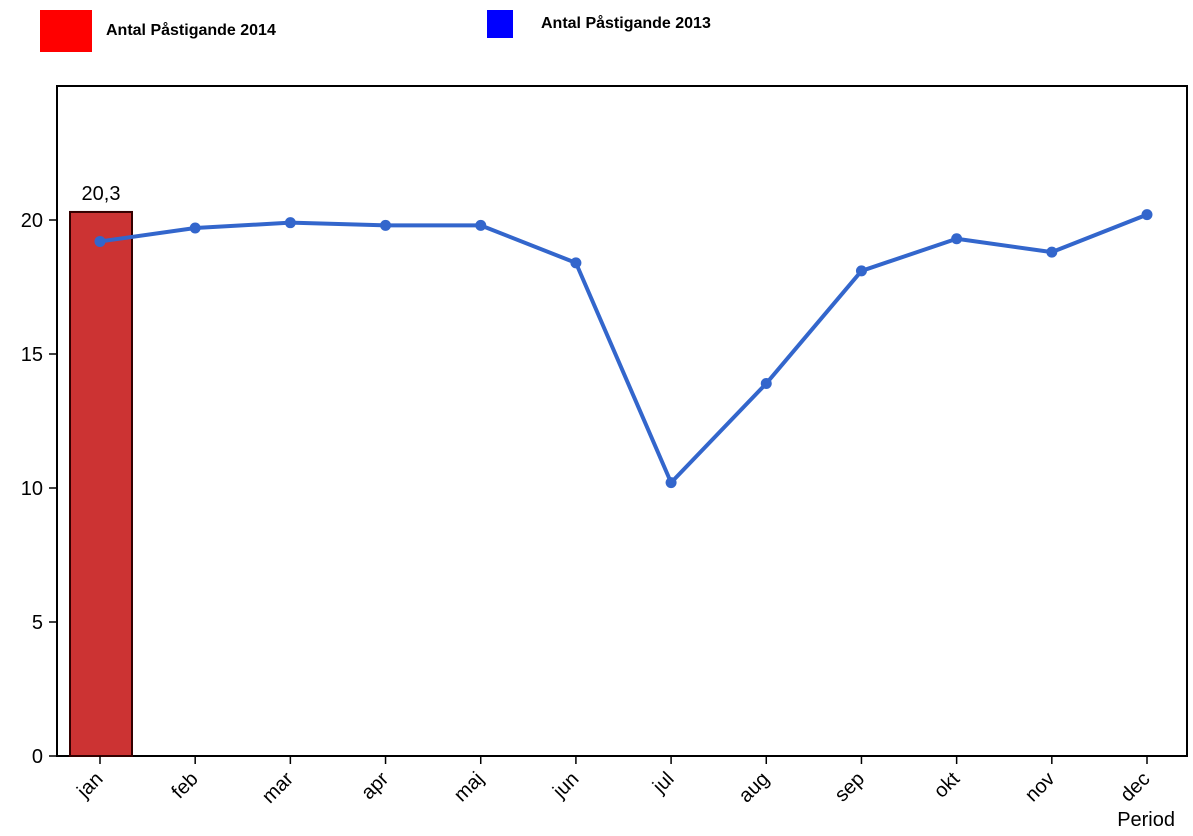  Describe the element at coordinates (1135, 787) in the screenshot. I see `x-tick-label: dec` at that location.